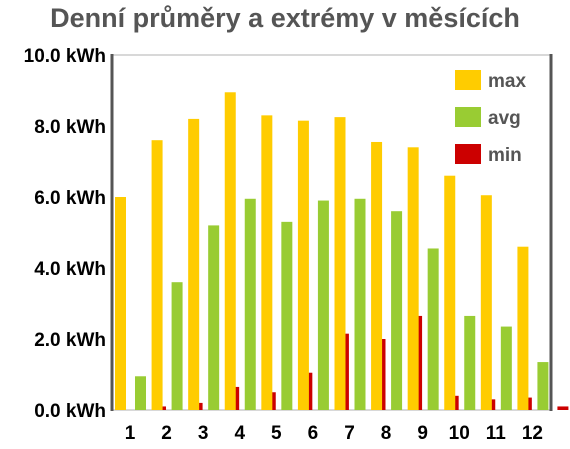 This screenshot has height=449, width=570. Describe the element at coordinates (504, 118) in the screenshot. I see `legend-label-avg: avg` at that location.